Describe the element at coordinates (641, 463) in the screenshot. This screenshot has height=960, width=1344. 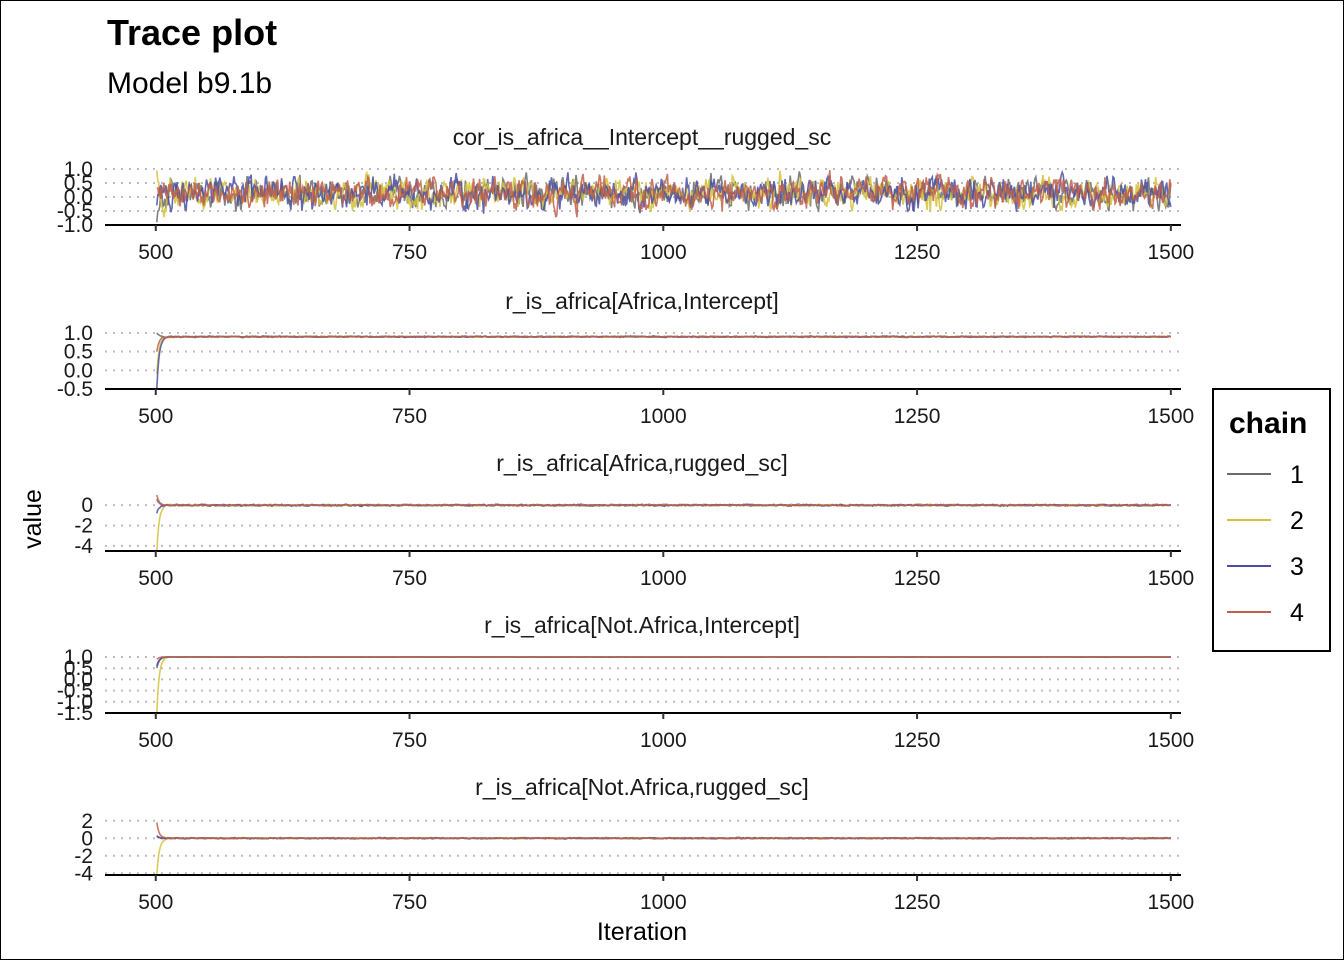
I see `facet-strip-label: r_is_africa[Africa,rugged_sc]` at that location.